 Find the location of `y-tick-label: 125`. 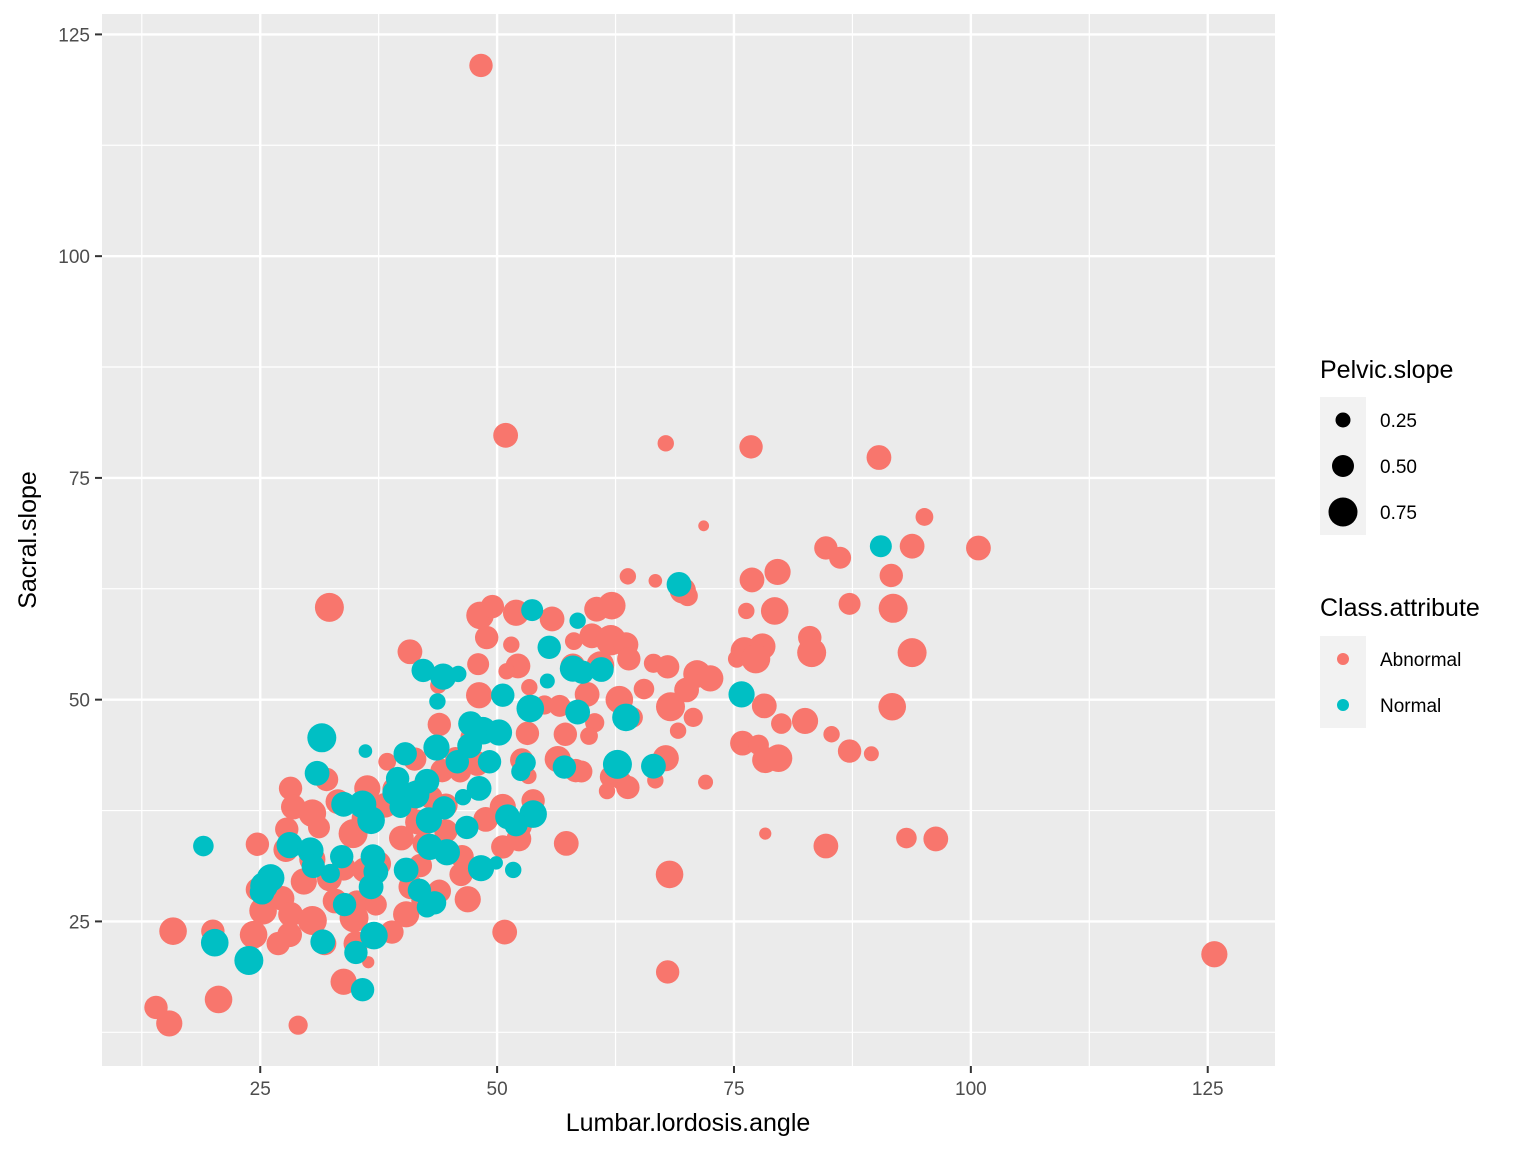

y-tick-label: 125 is located at coordinates (74, 35).